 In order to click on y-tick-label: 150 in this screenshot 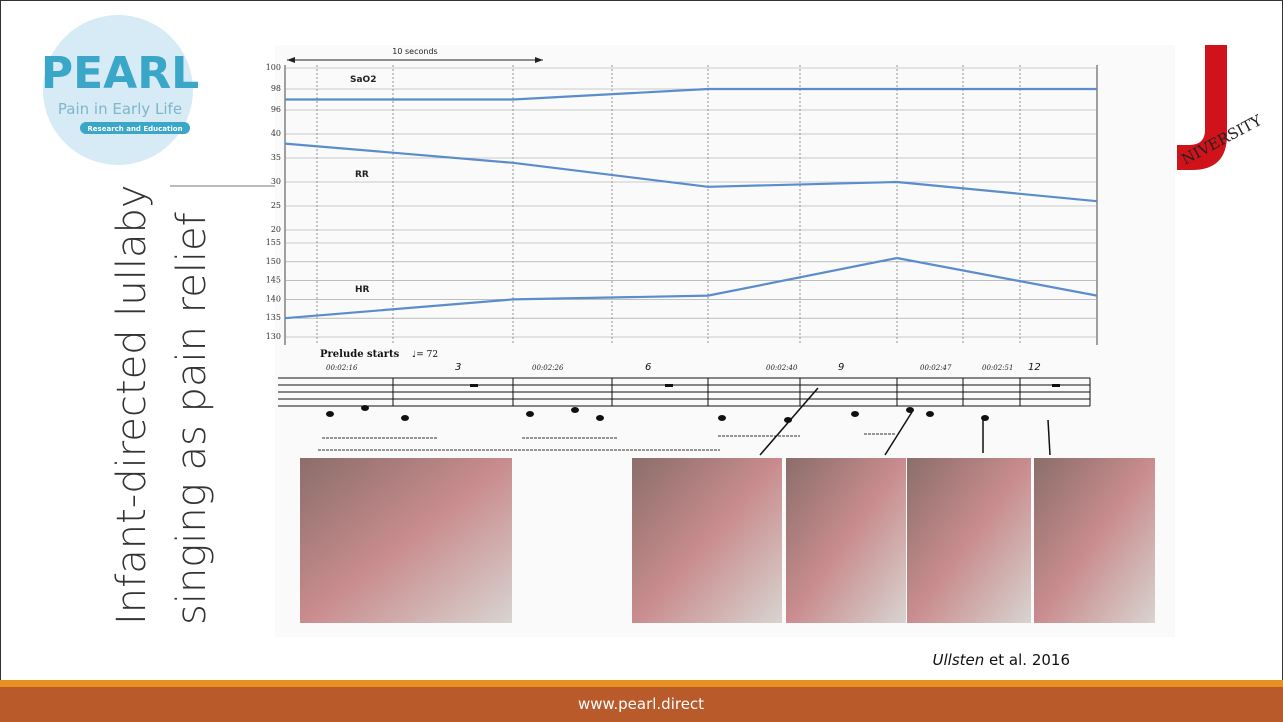, I will do `click(273, 261)`.